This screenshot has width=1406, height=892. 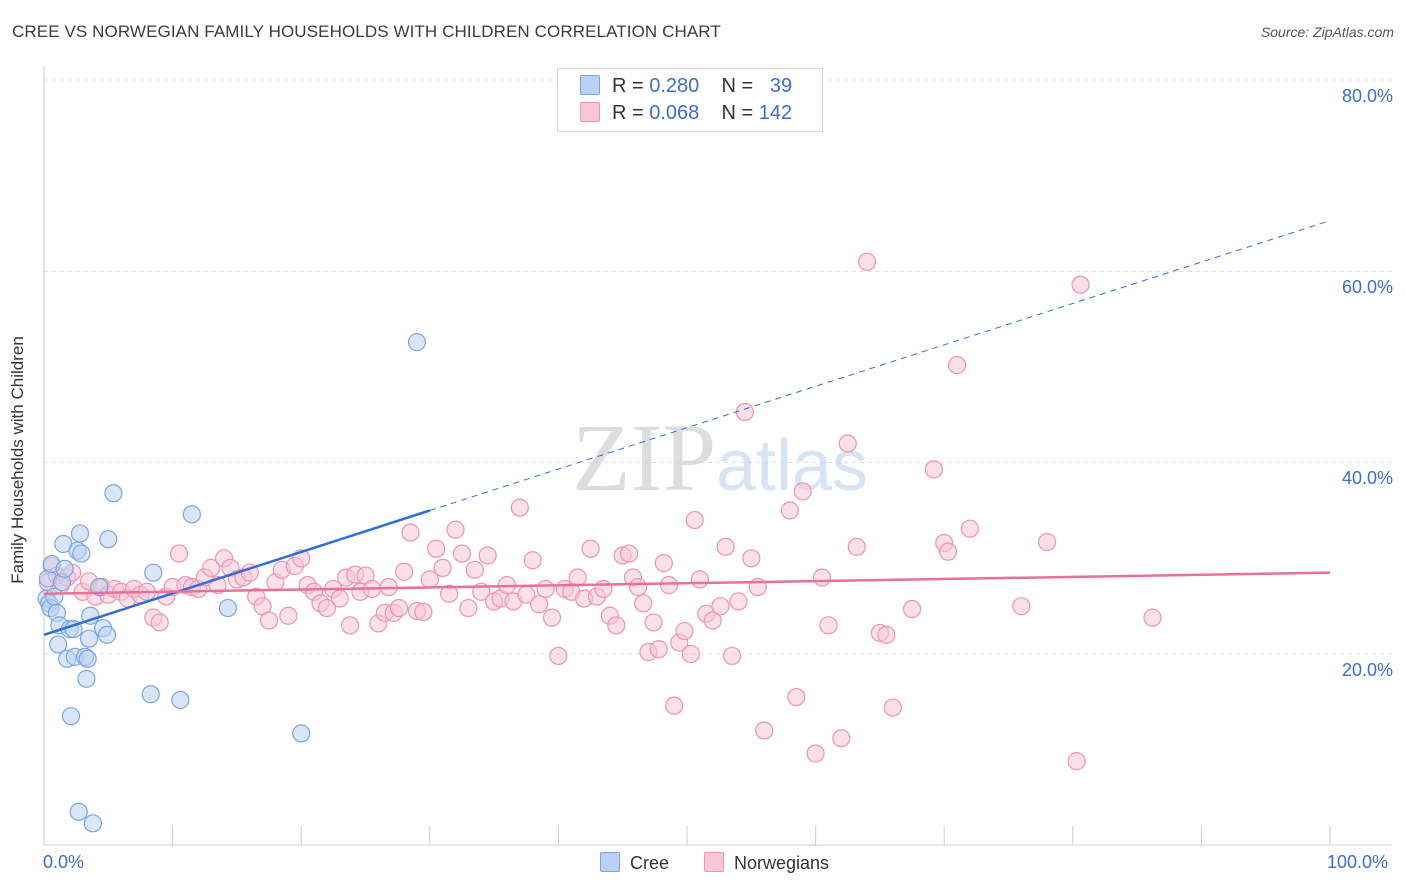 I want to click on bottom-legend-norwegians: Norwegians, so click(x=766, y=863).